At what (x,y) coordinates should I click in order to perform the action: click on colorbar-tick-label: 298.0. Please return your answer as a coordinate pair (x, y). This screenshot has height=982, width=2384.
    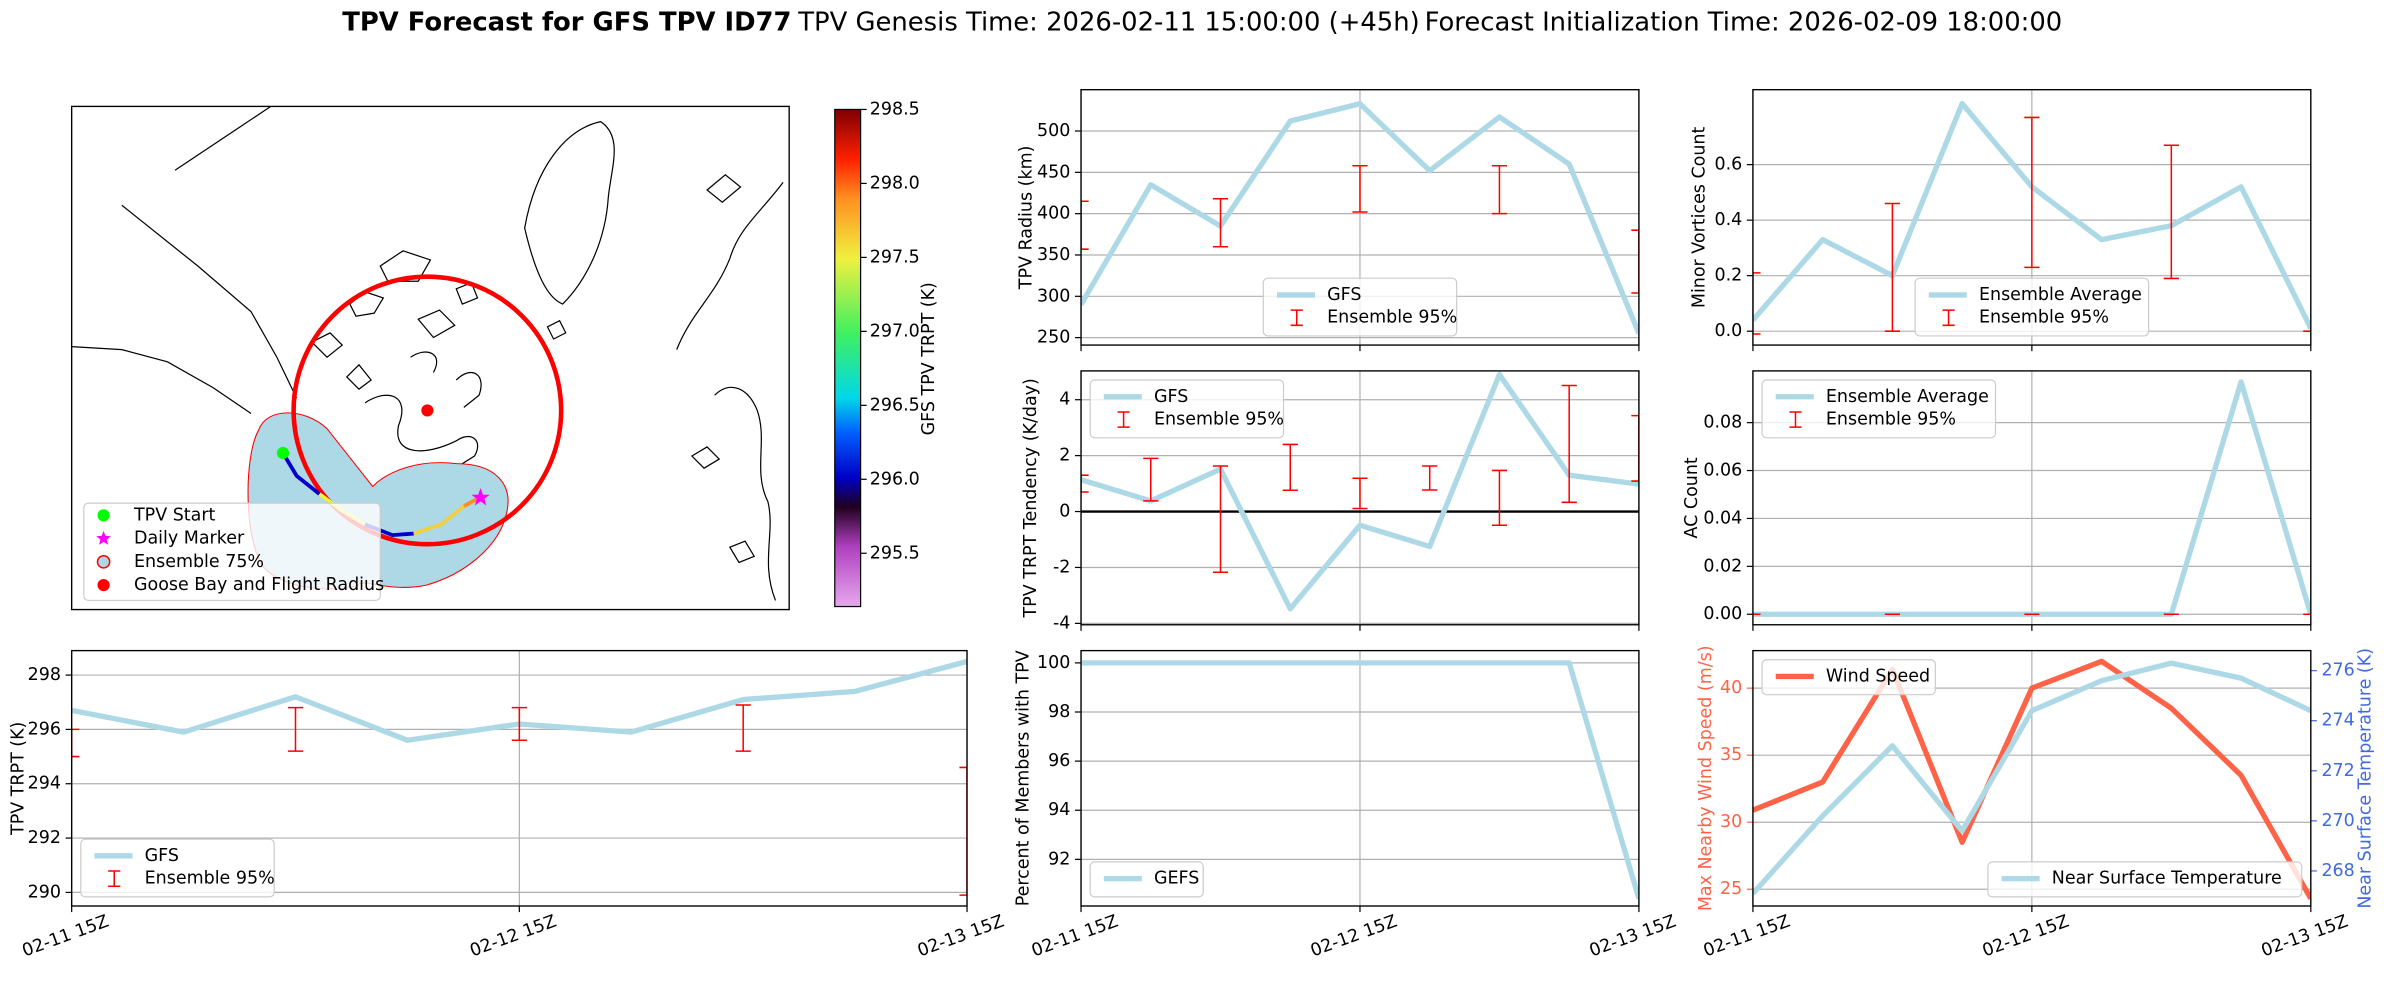
    Looking at the image, I should click on (895, 183).